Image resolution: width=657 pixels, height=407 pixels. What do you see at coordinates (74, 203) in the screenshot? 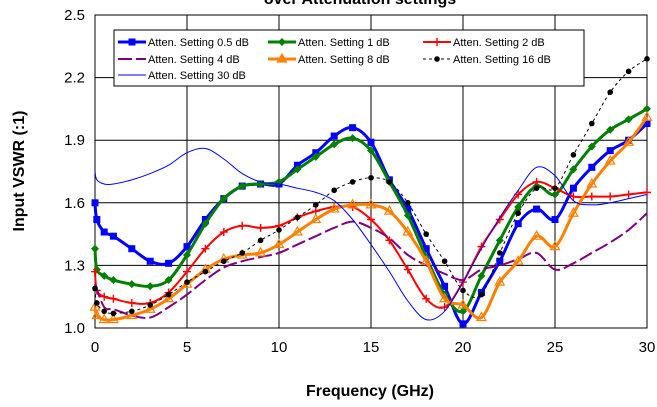
I see `y-tick-label: 1.6` at bounding box center [74, 203].